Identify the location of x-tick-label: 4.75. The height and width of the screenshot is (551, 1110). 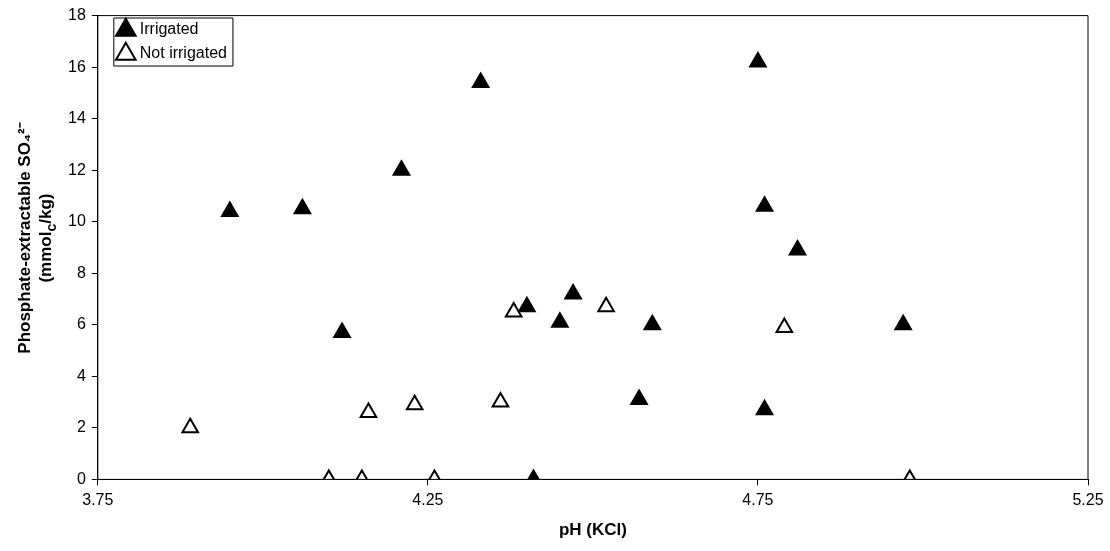
(758, 500).